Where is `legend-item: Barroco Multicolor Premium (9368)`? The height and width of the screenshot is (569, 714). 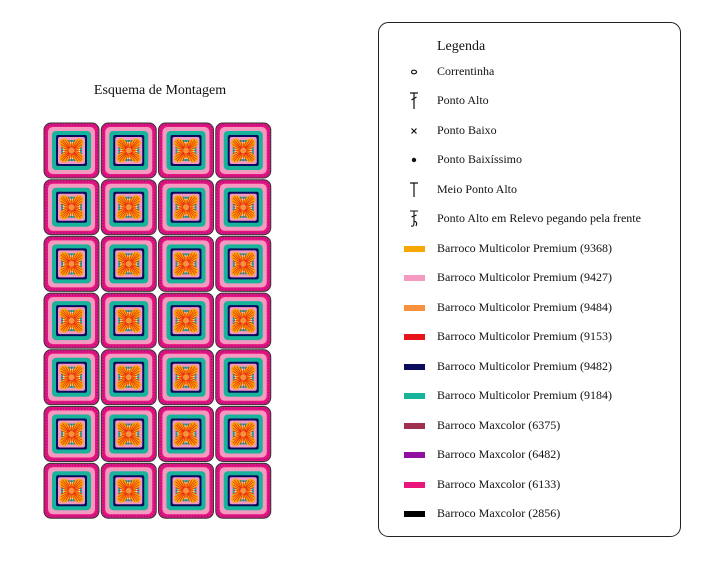
legend-item: Barroco Multicolor Premium (9368) is located at coordinates (508, 248).